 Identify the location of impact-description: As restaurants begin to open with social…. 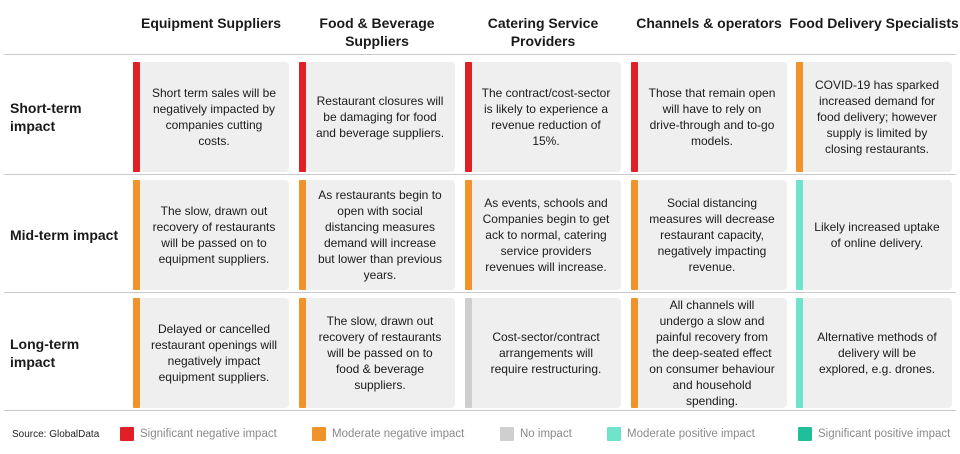
(380, 235).